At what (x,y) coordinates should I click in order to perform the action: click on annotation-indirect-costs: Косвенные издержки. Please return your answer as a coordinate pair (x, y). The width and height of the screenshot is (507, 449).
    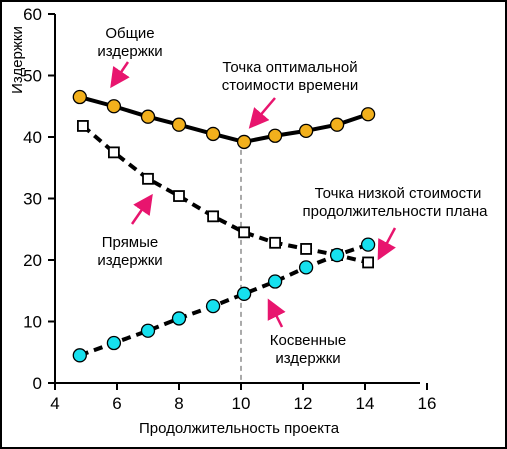
    Looking at the image, I should click on (306, 332).